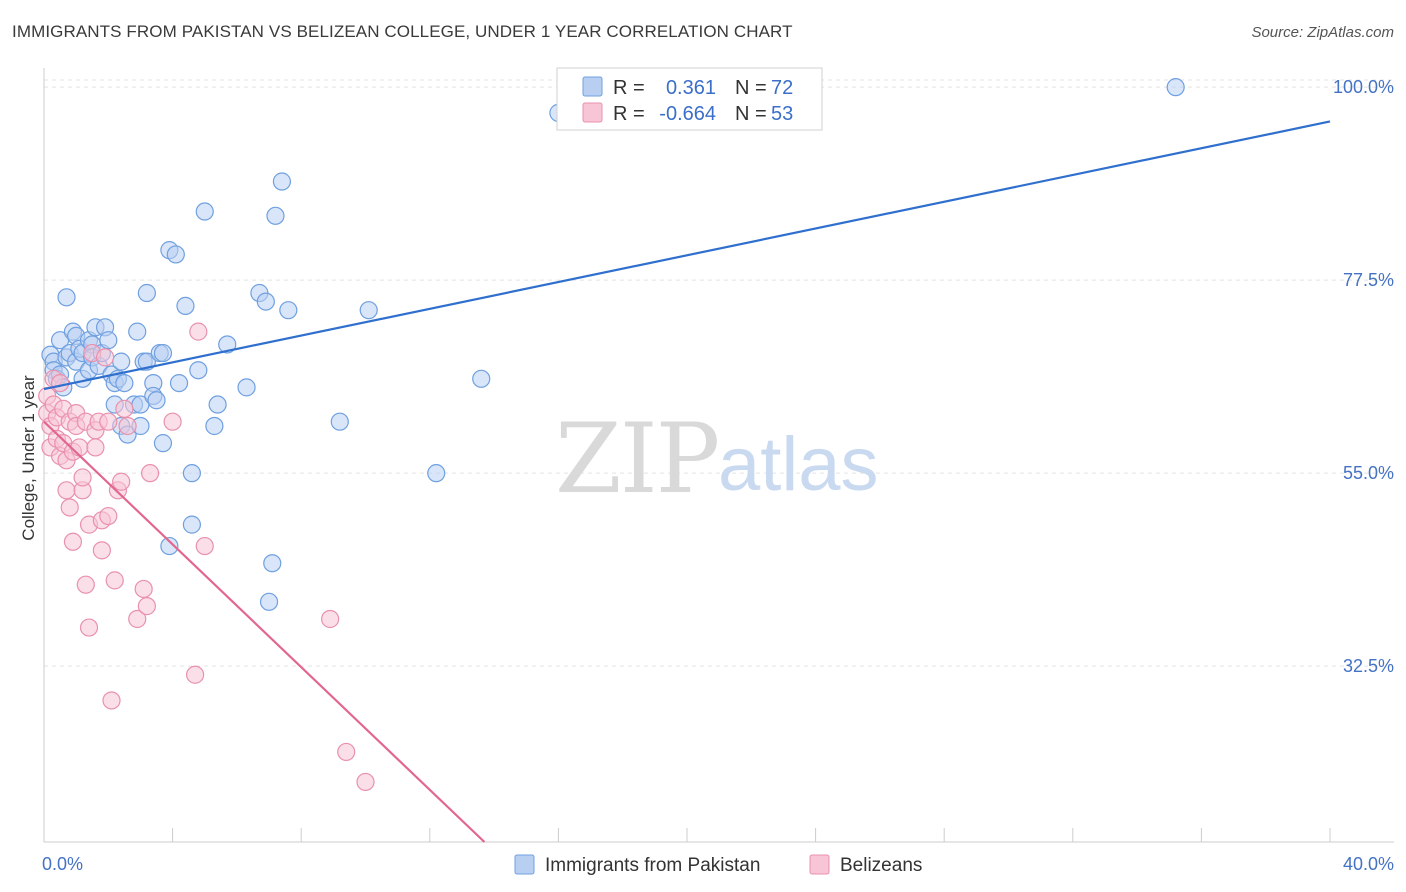  I want to click on bottom-legend: Immigrants from Pakistan Belizeans, so click(718, 865).